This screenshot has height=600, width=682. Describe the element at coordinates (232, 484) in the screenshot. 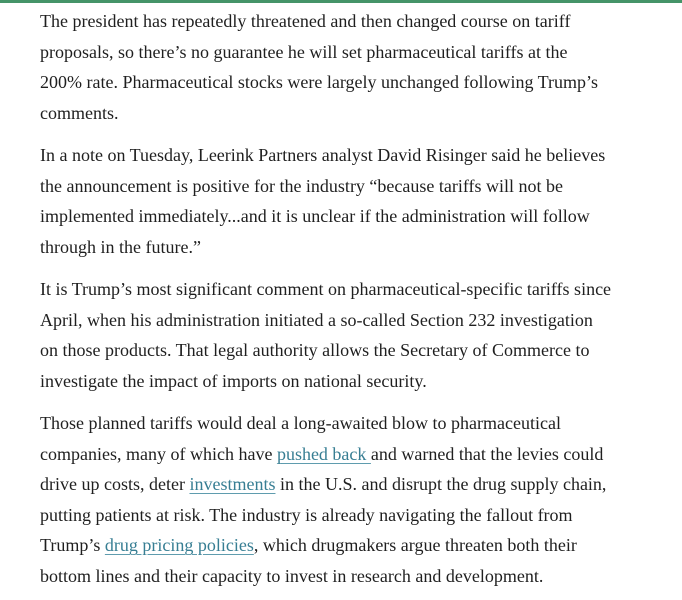

I see `link-investments: investments` at that location.